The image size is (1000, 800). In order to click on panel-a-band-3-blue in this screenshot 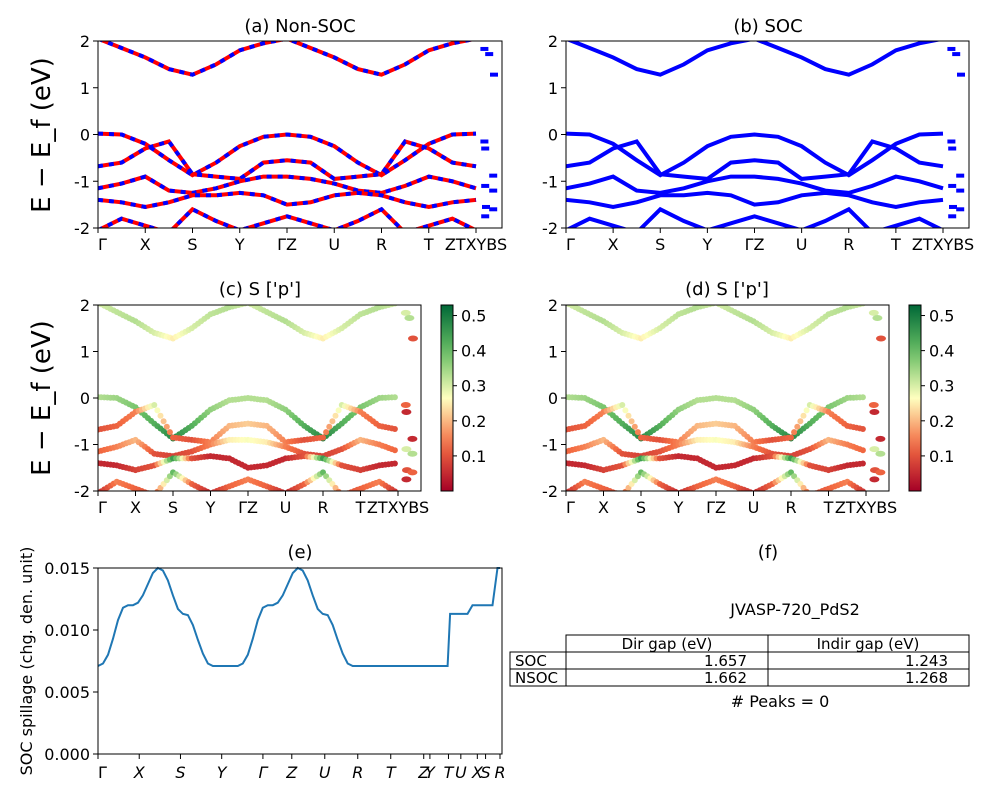, I will do `click(287, 184)`.